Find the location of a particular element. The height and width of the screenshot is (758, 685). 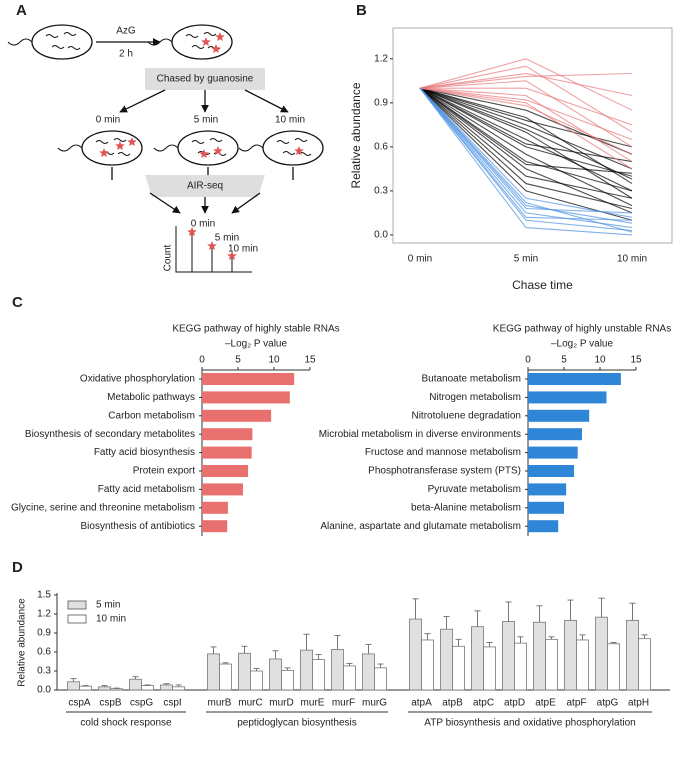

count-timepoint: 5 min is located at coordinates (227, 238).